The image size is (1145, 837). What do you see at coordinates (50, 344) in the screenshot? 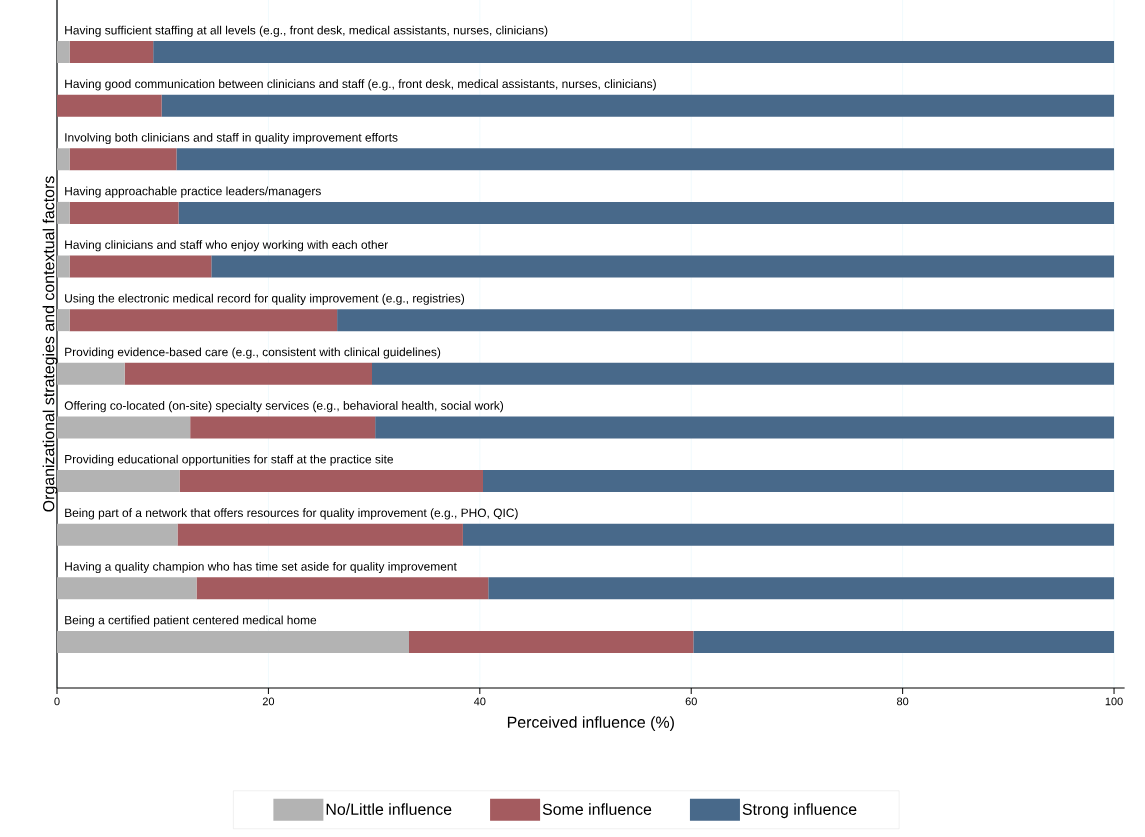
I see `y-axis-title: Organizational strategies and contextual factors` at bounding box center [50, 344].